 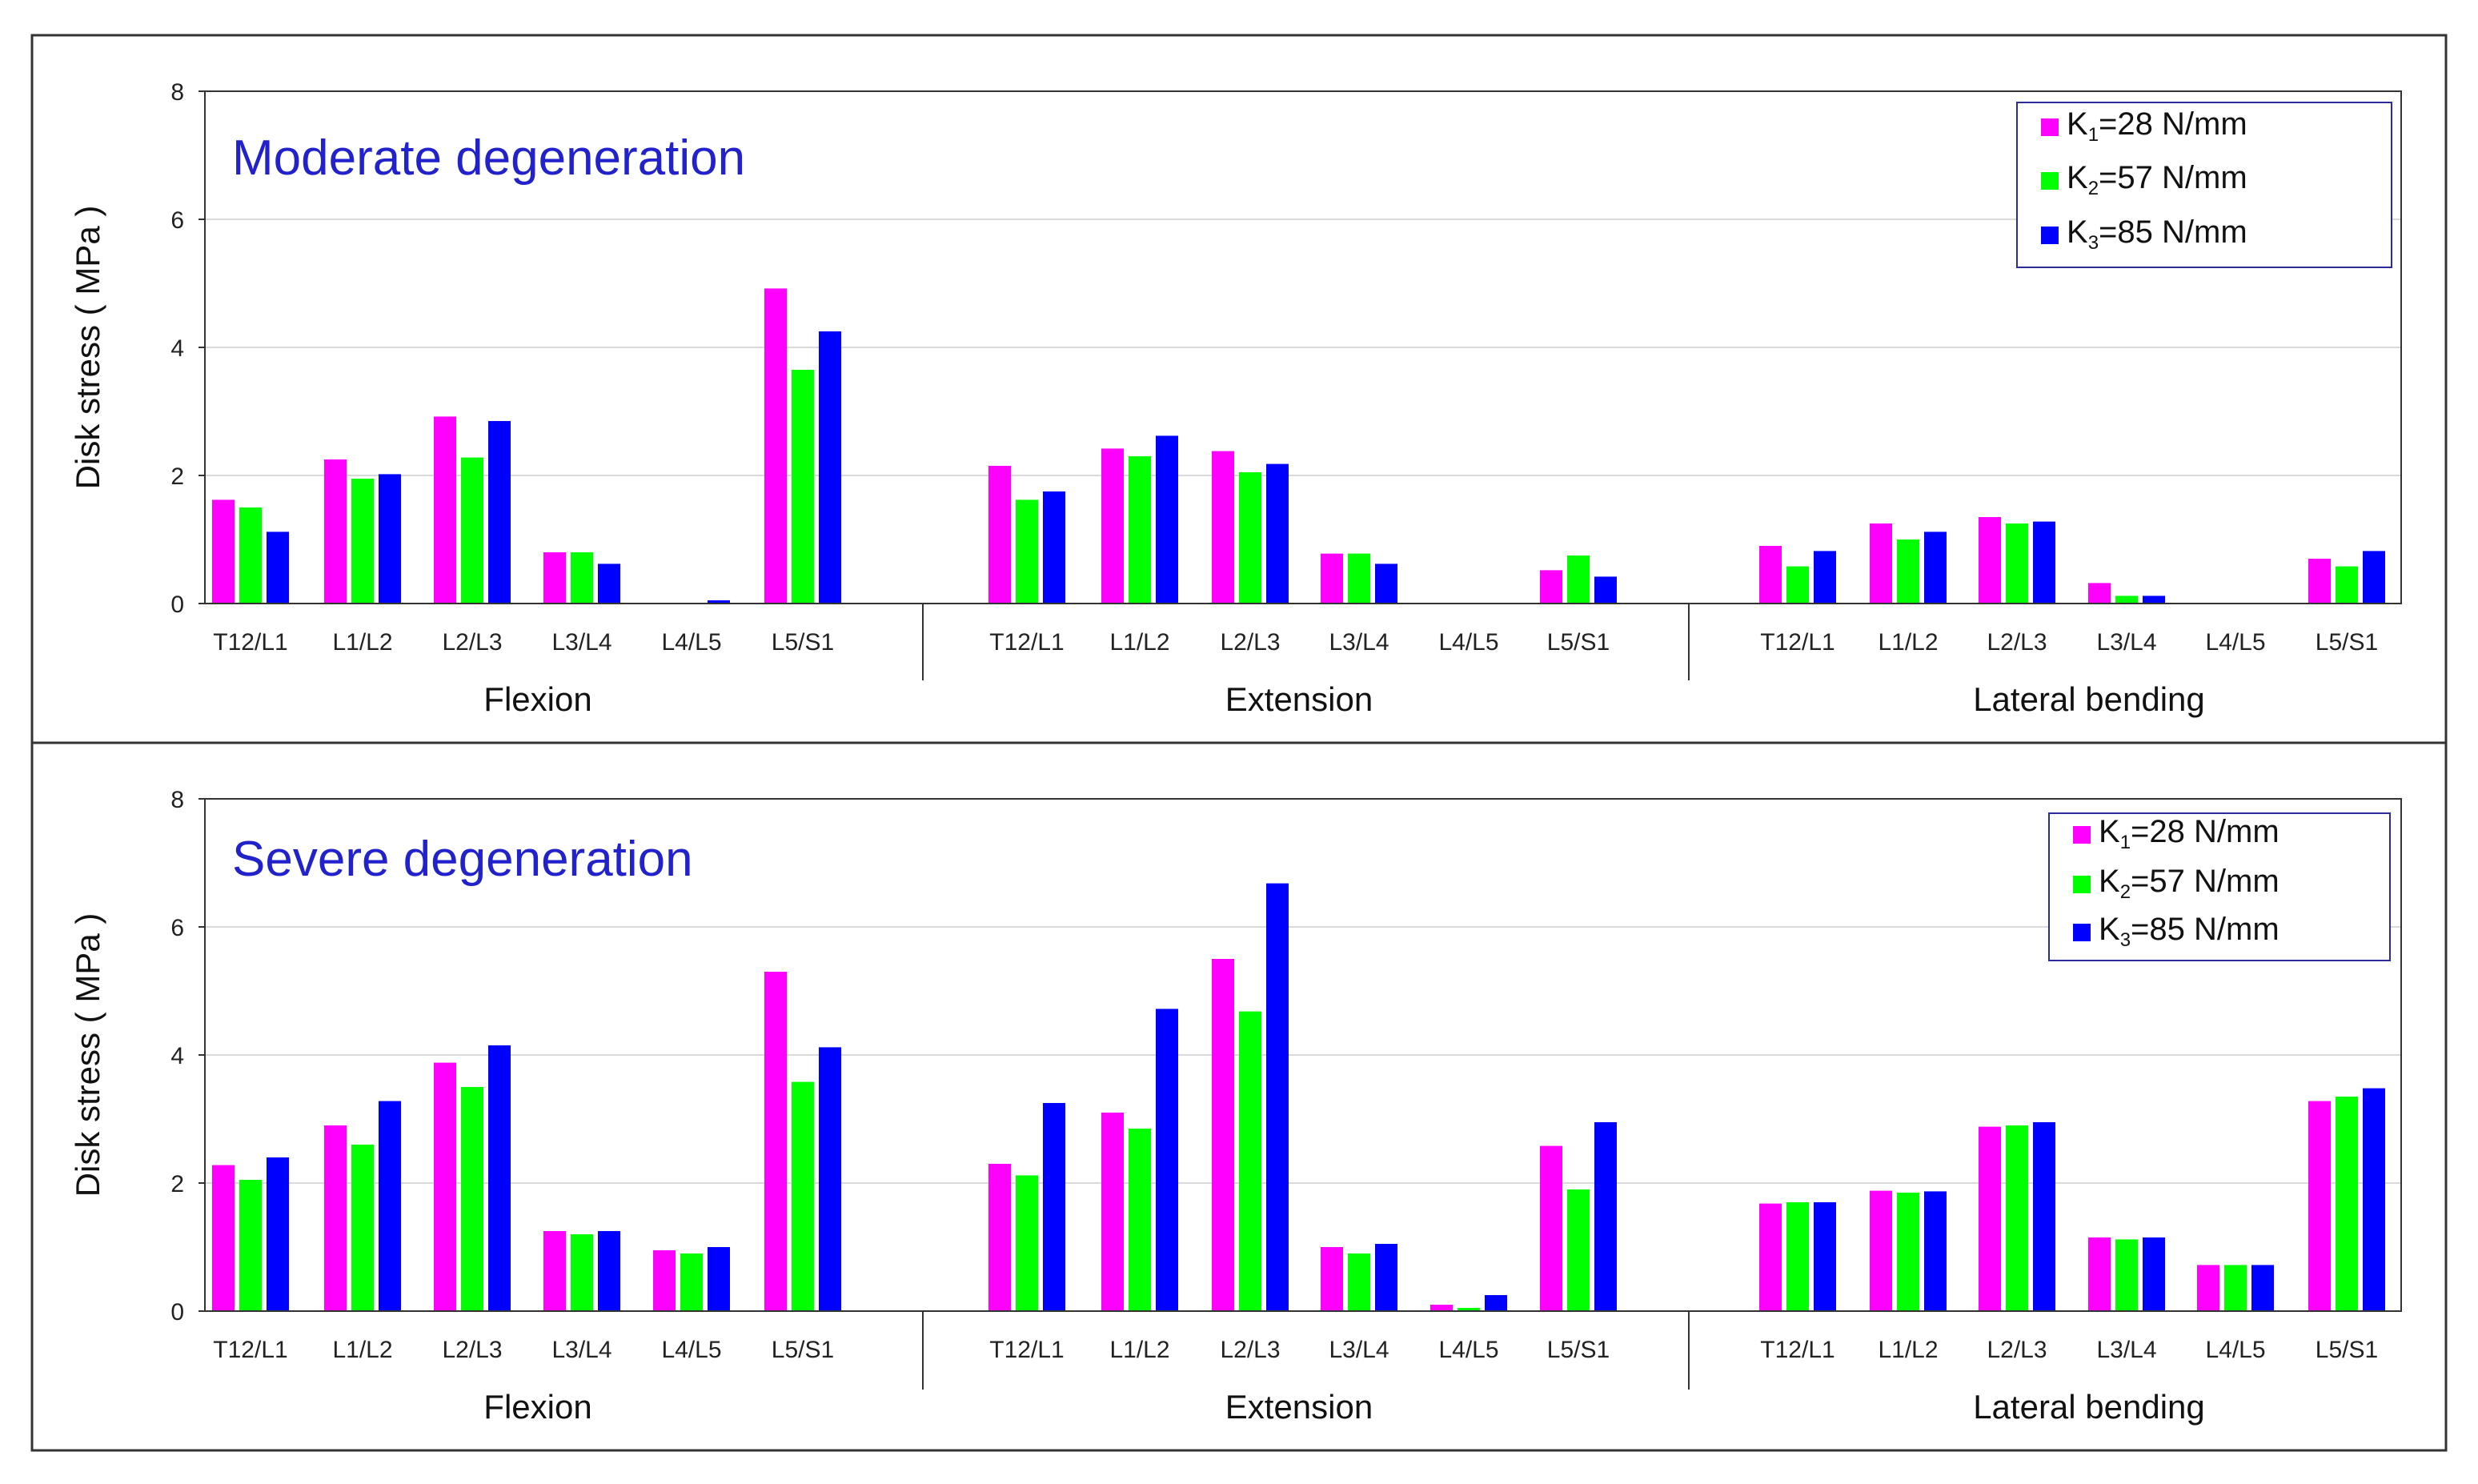 What do you see at coordinates (2205, 929) in the screenshot?
I see `legend-entry-rest: =85 N/mm` at bounding box center [2205, 929].